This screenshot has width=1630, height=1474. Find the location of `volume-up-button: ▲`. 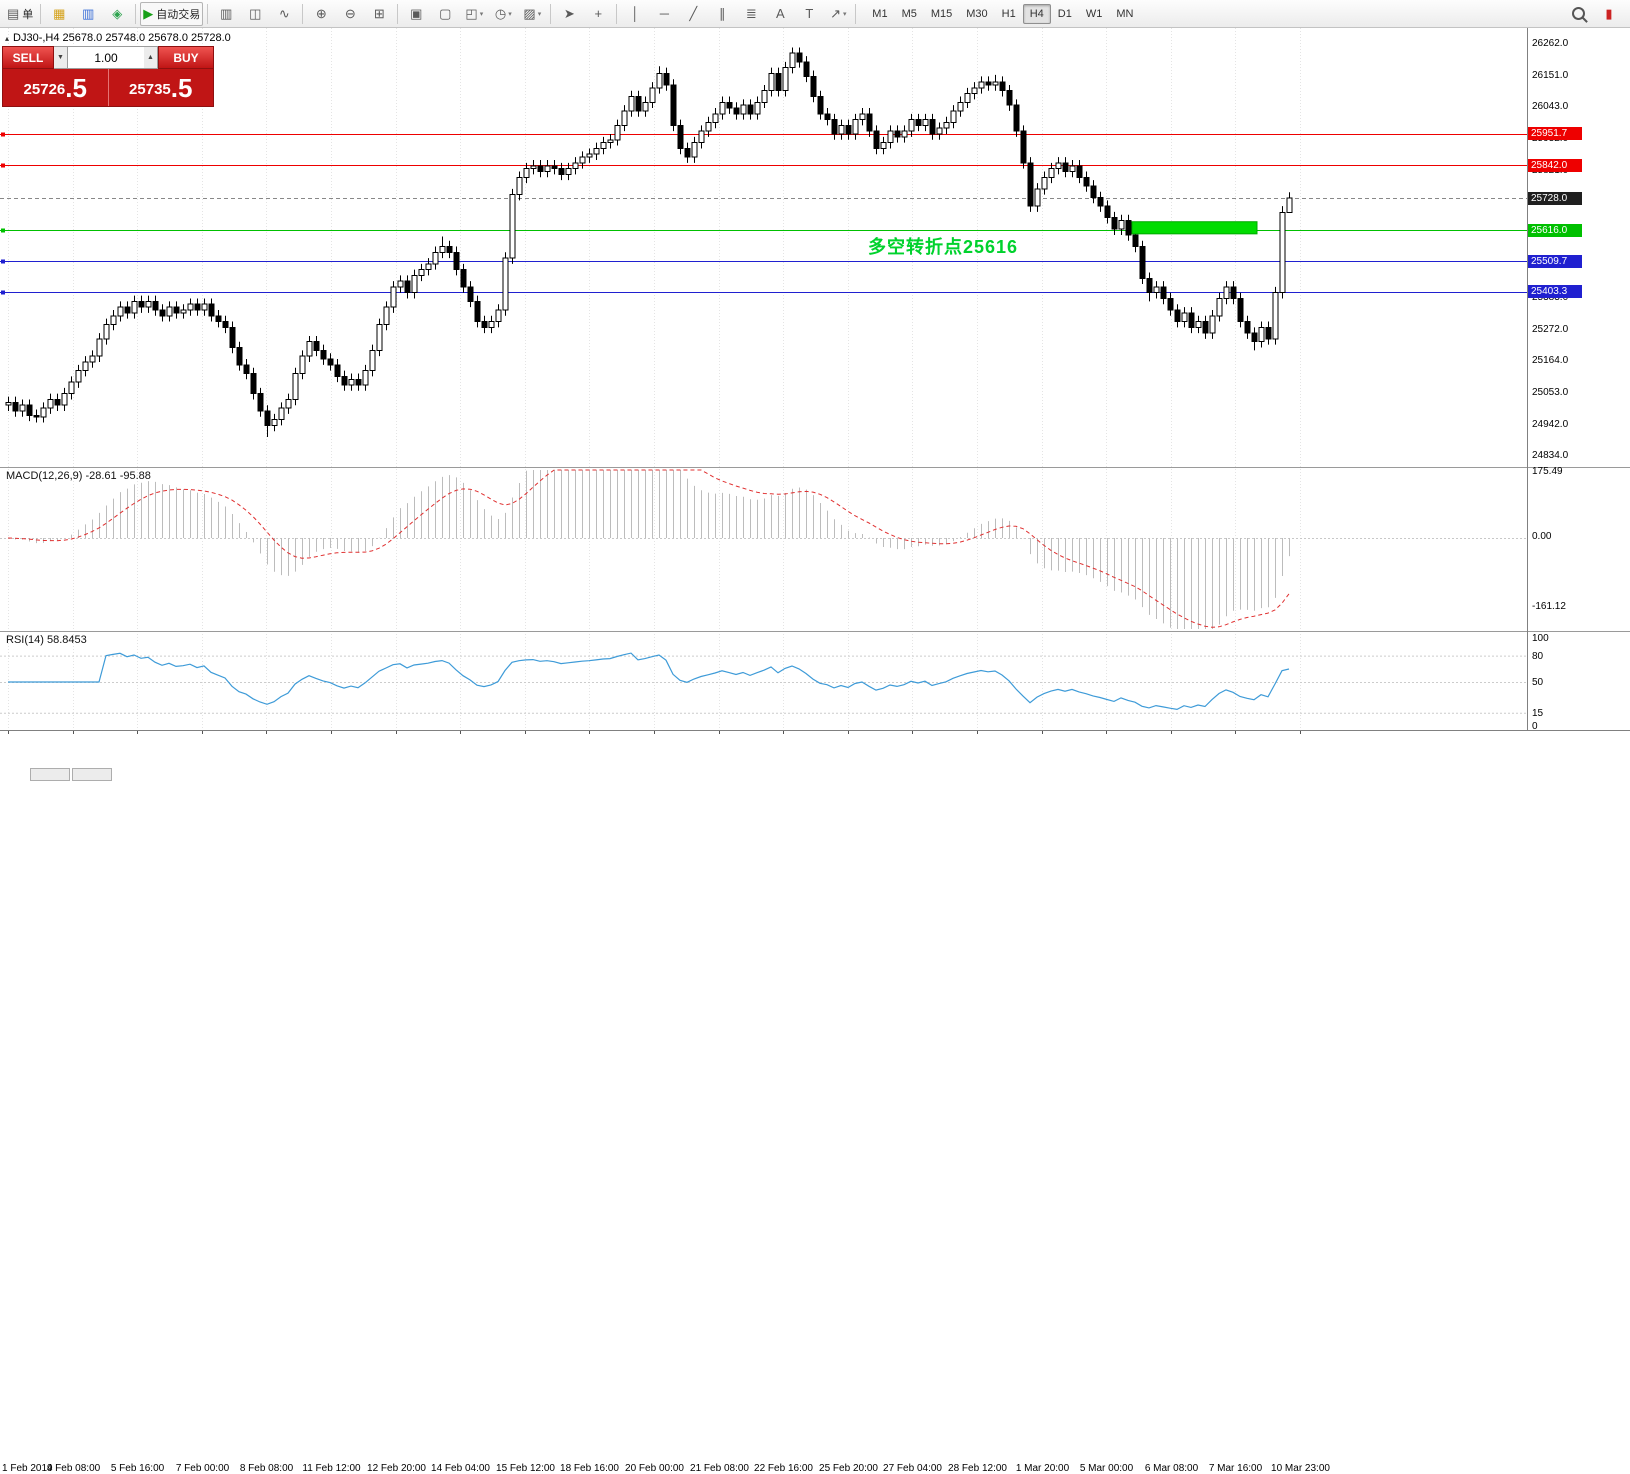

volume-up-button: ▲ is located at coordinates (151, 57).